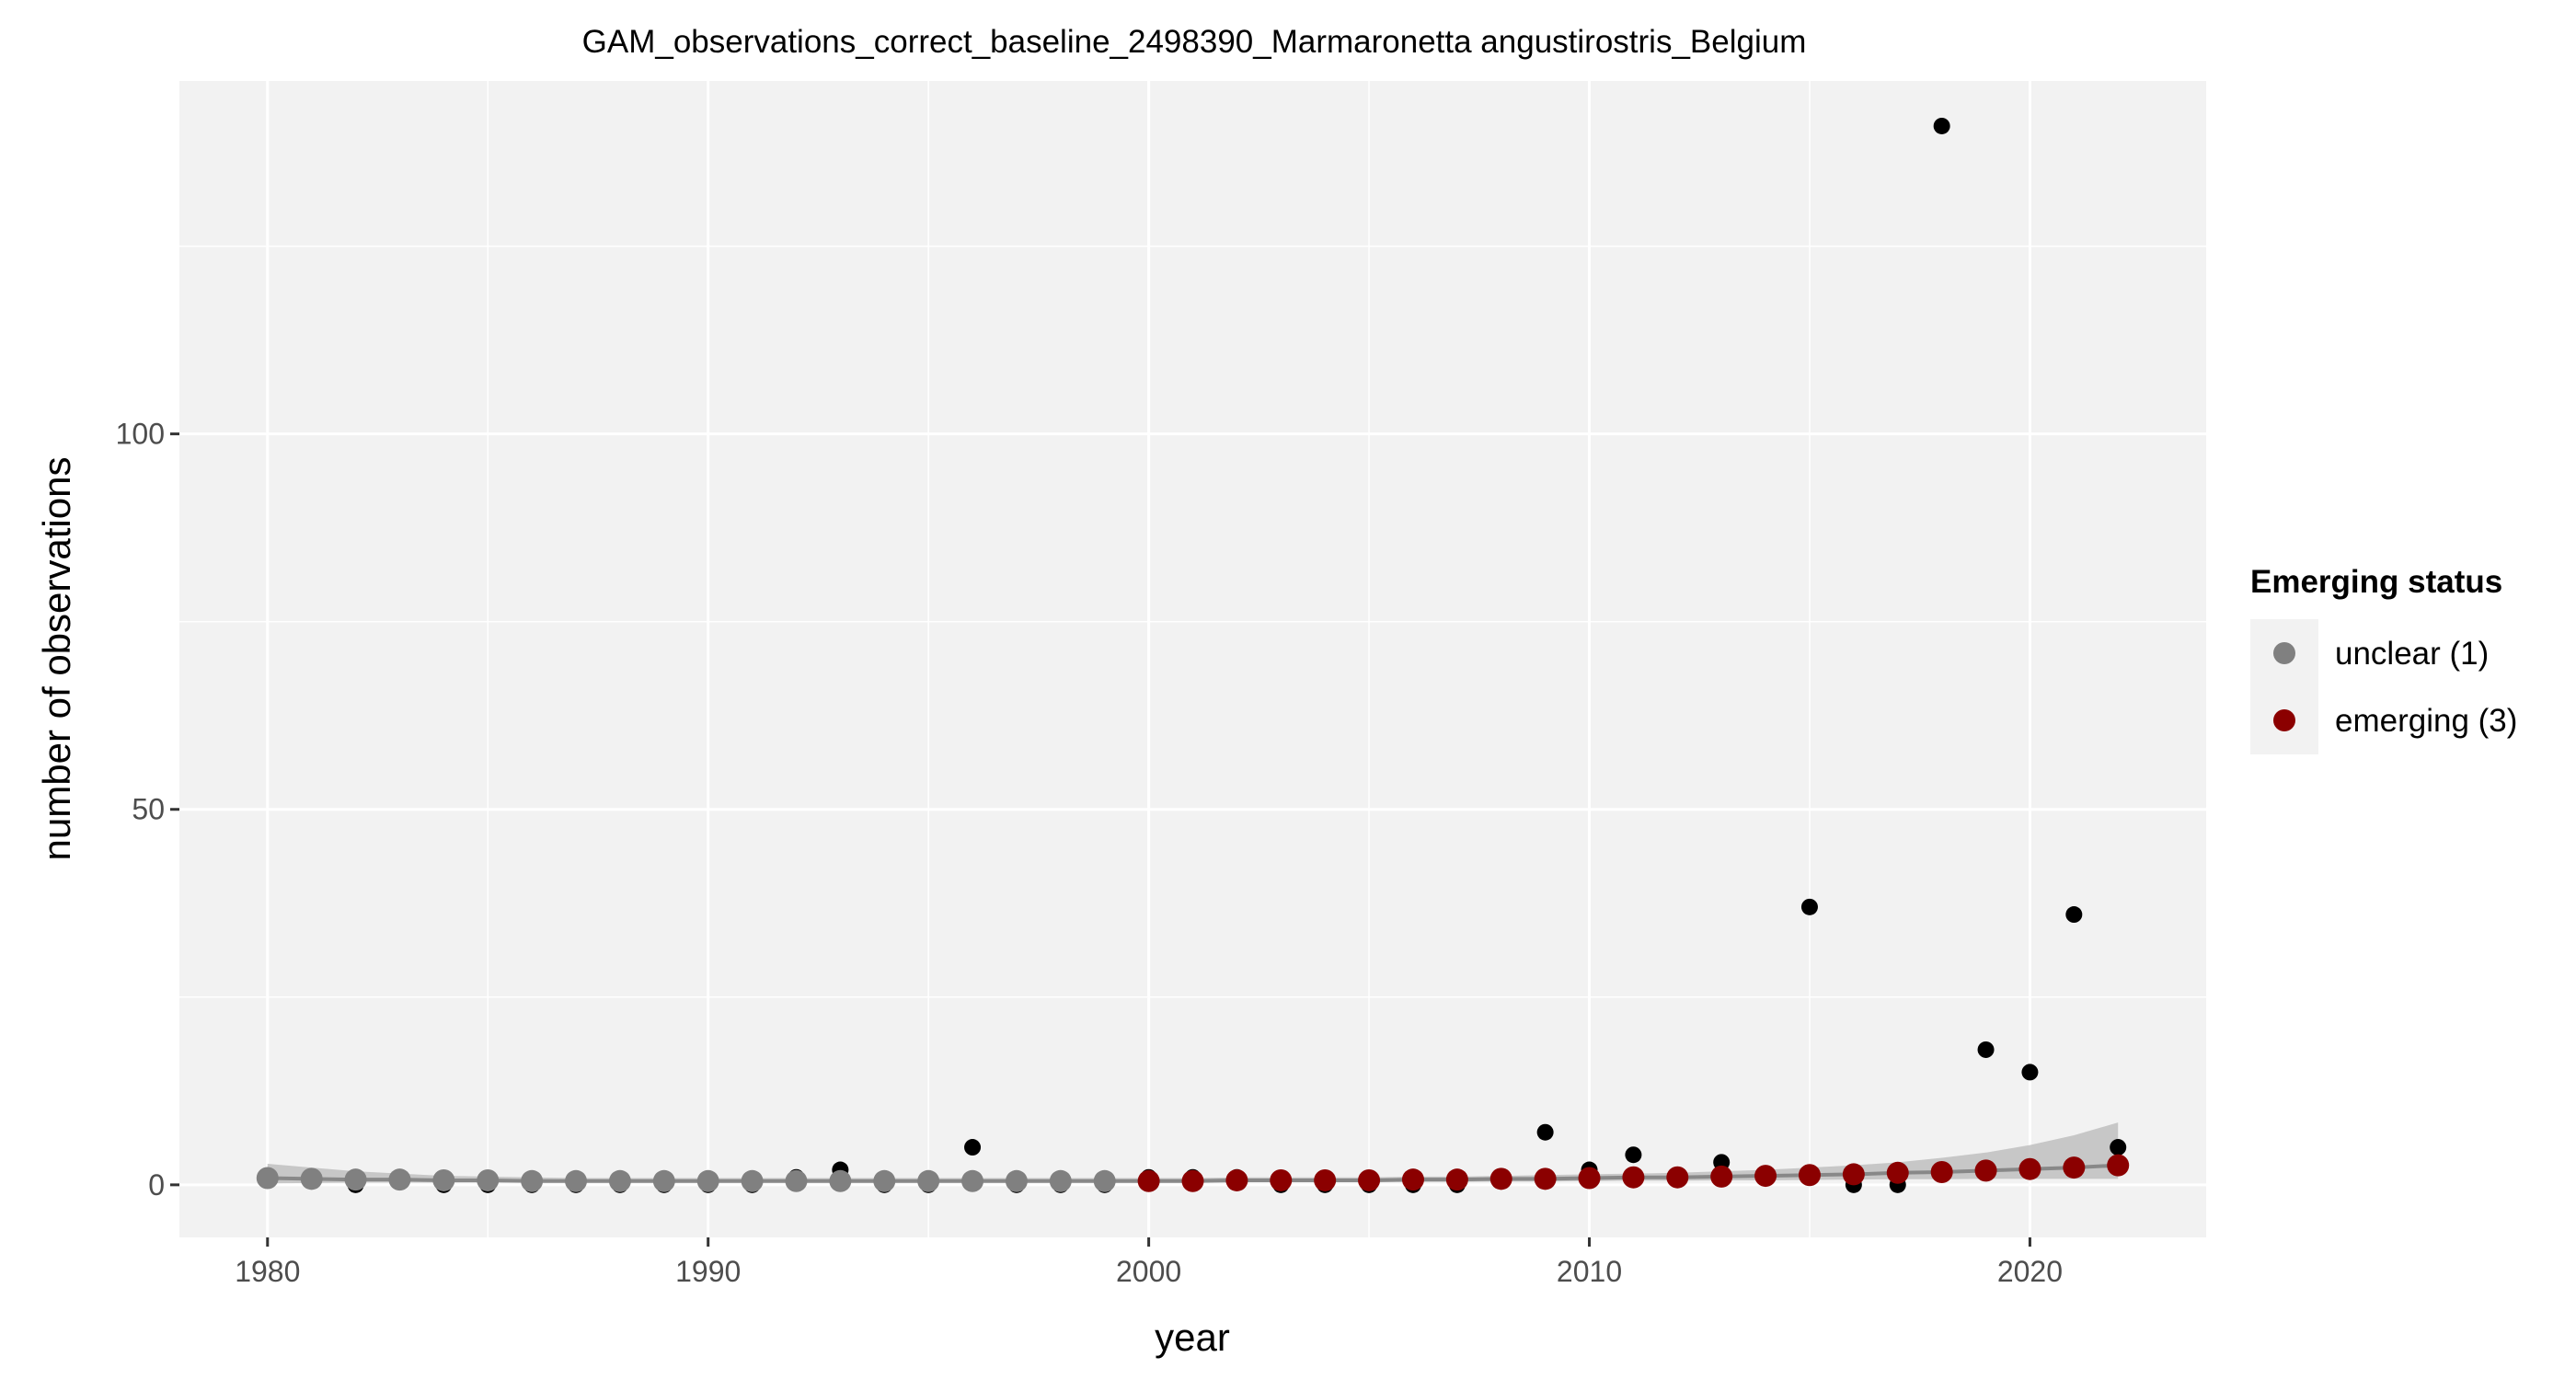 This screenshot has width=2576, height=1380. I want to click on x-axis-title: year, so click(1192, 1337).